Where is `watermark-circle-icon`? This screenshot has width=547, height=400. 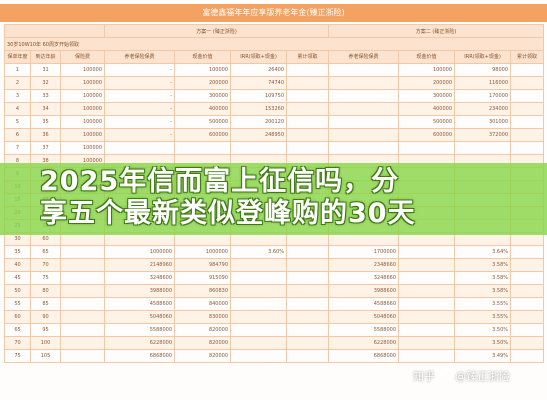
watermark-circle-icon is located at coordinates (447, 375).